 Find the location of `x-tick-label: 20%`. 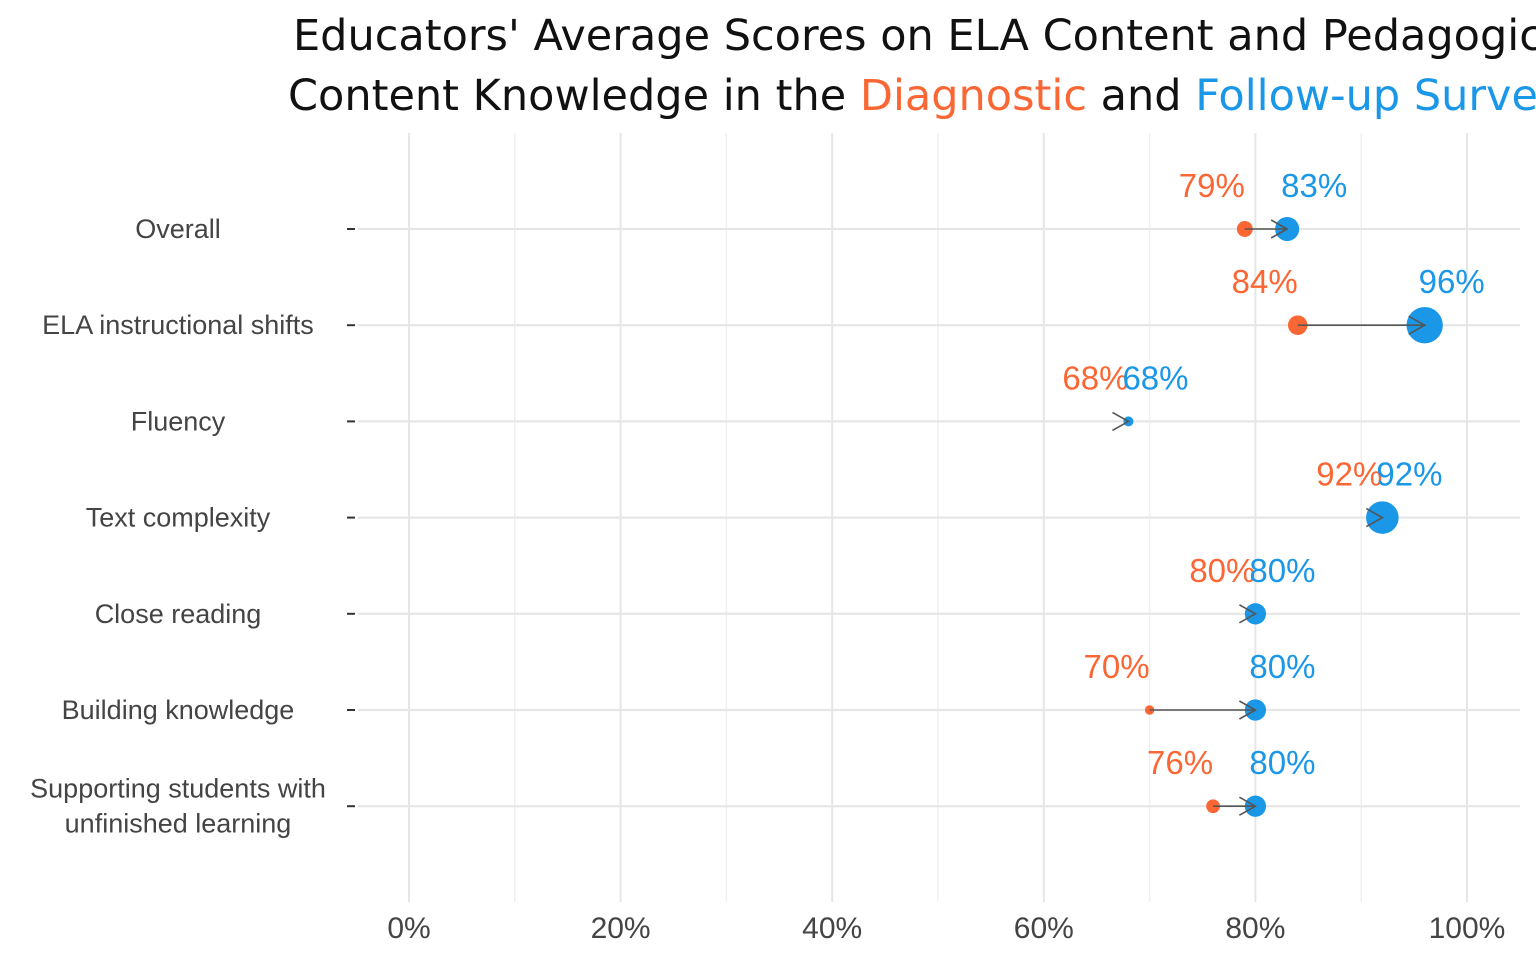

x-tick-label: 20% is located at coordinates (621, 928).